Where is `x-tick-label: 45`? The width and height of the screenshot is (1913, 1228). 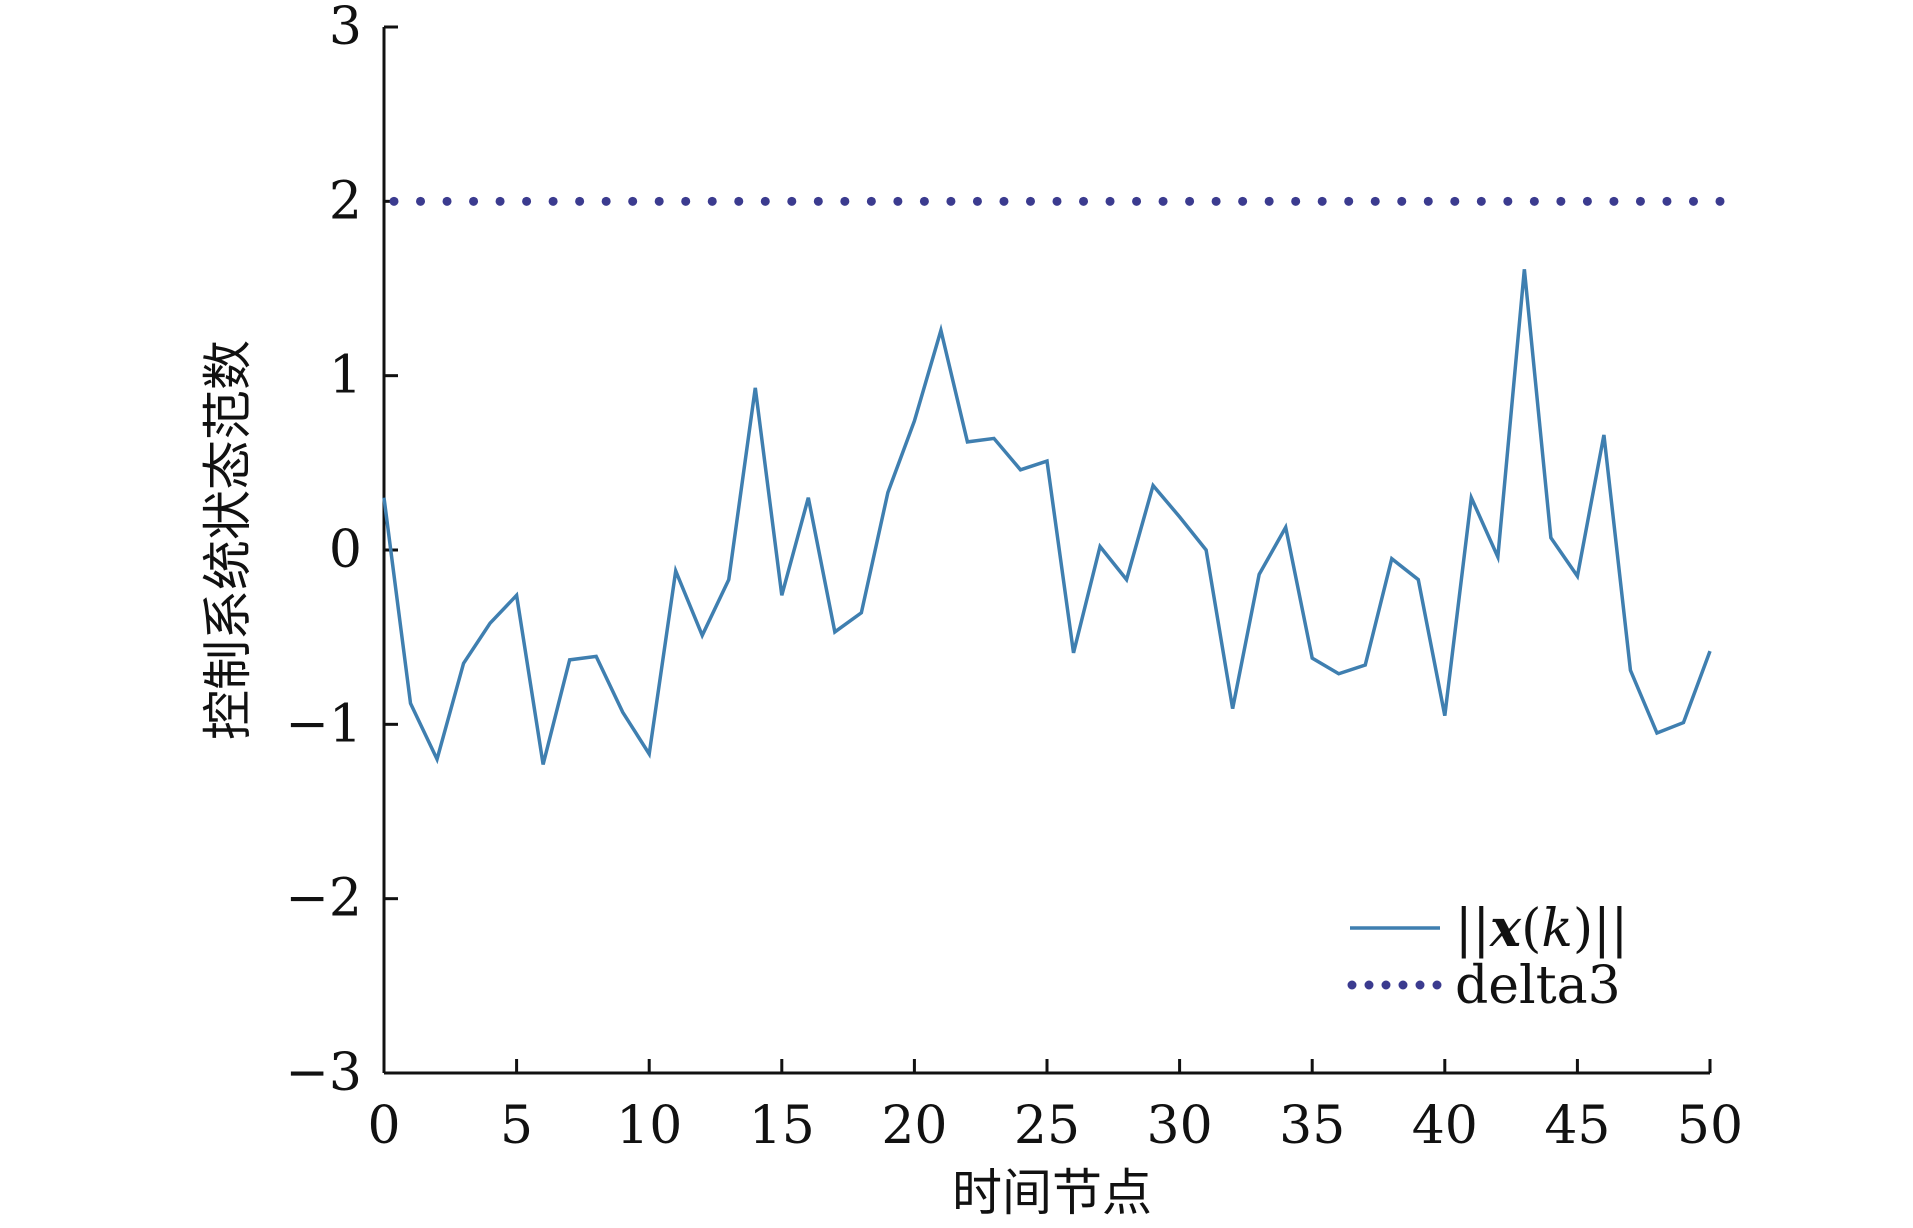
x-tick-label: 45 is located at coordinates (1577, 1126).